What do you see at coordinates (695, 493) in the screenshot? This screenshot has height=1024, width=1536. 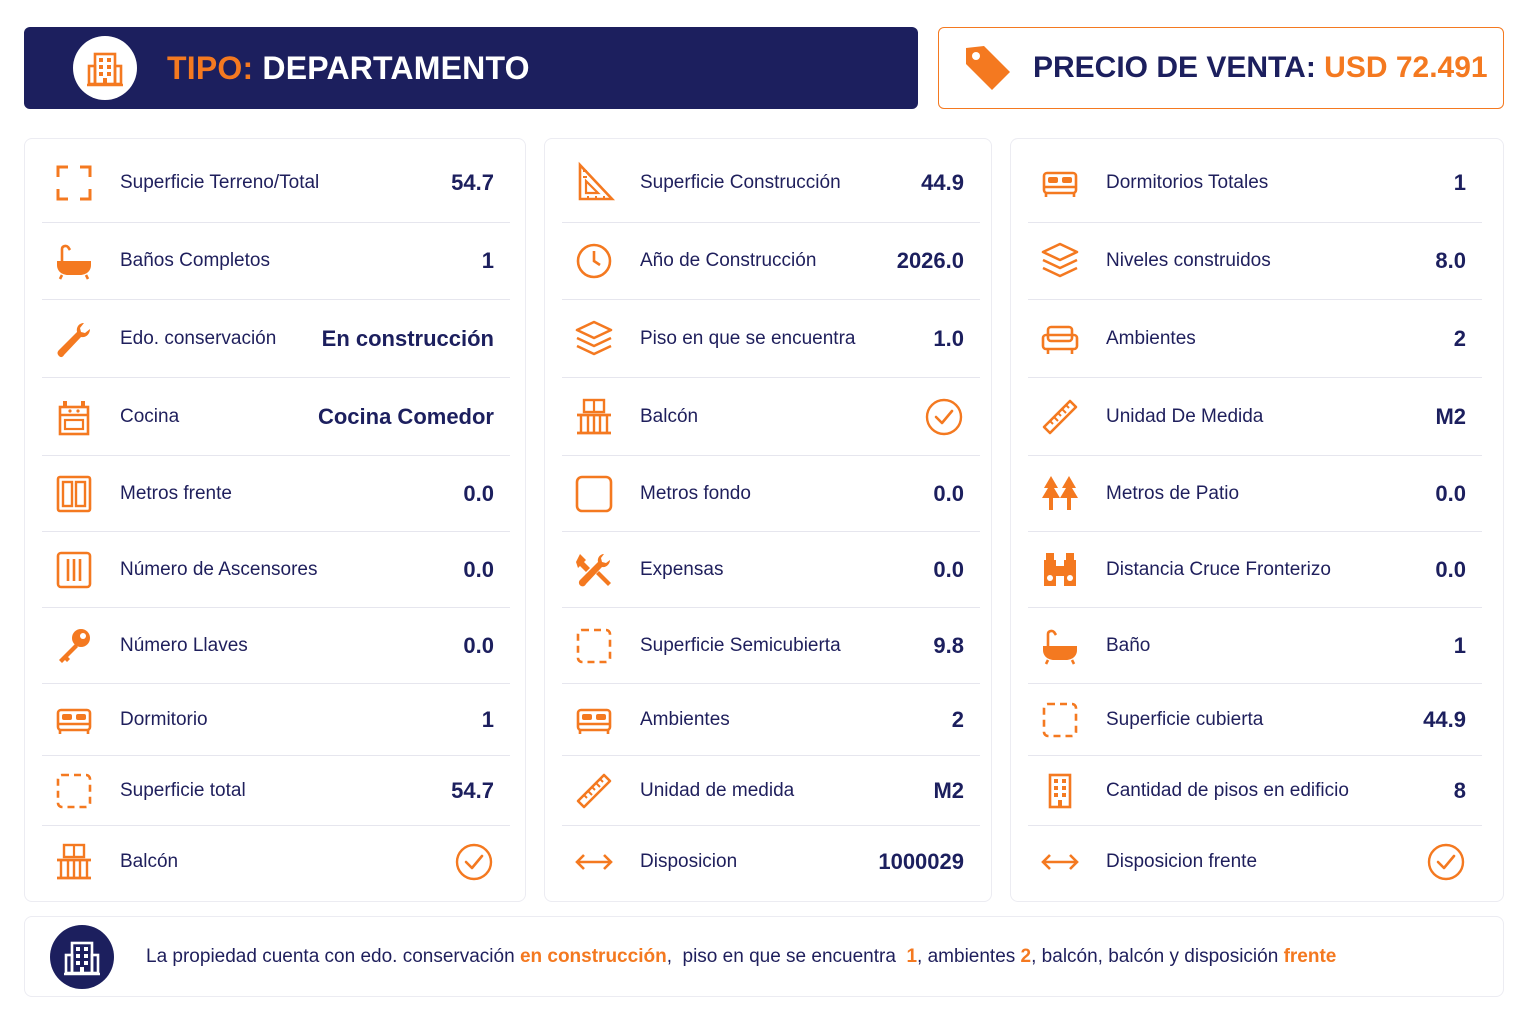 I see `feature-label: Metros fondo` at bounding box center [695, 493].